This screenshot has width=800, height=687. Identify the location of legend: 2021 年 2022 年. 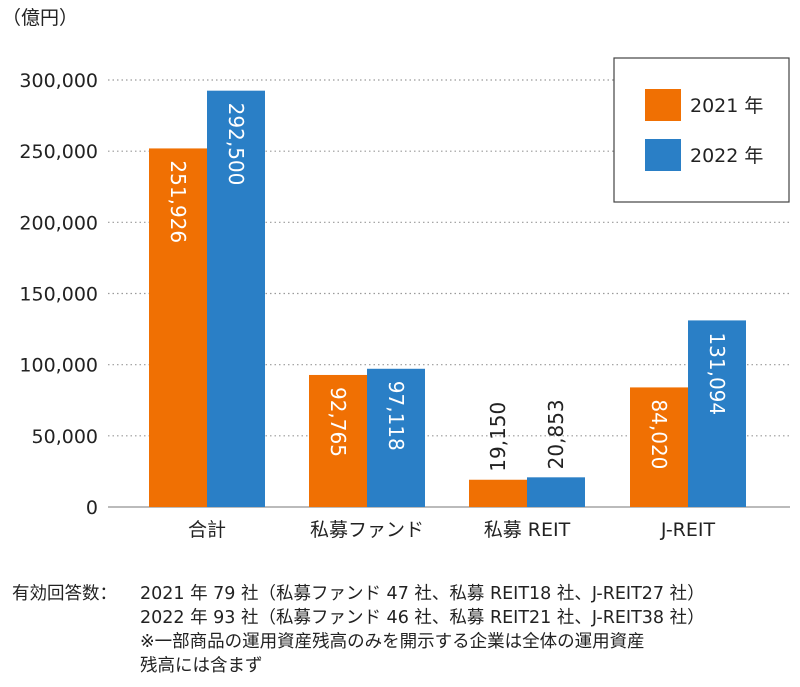
(701, 130).